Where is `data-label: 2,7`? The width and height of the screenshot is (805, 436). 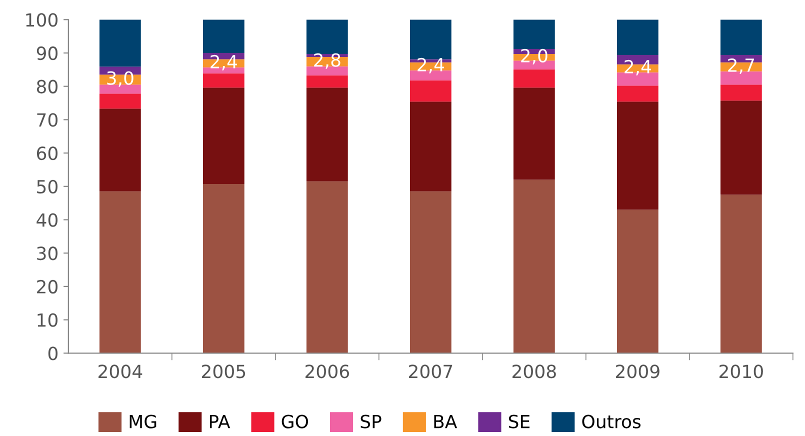
data-label: 2,7 is located at coordinates (741, 66).